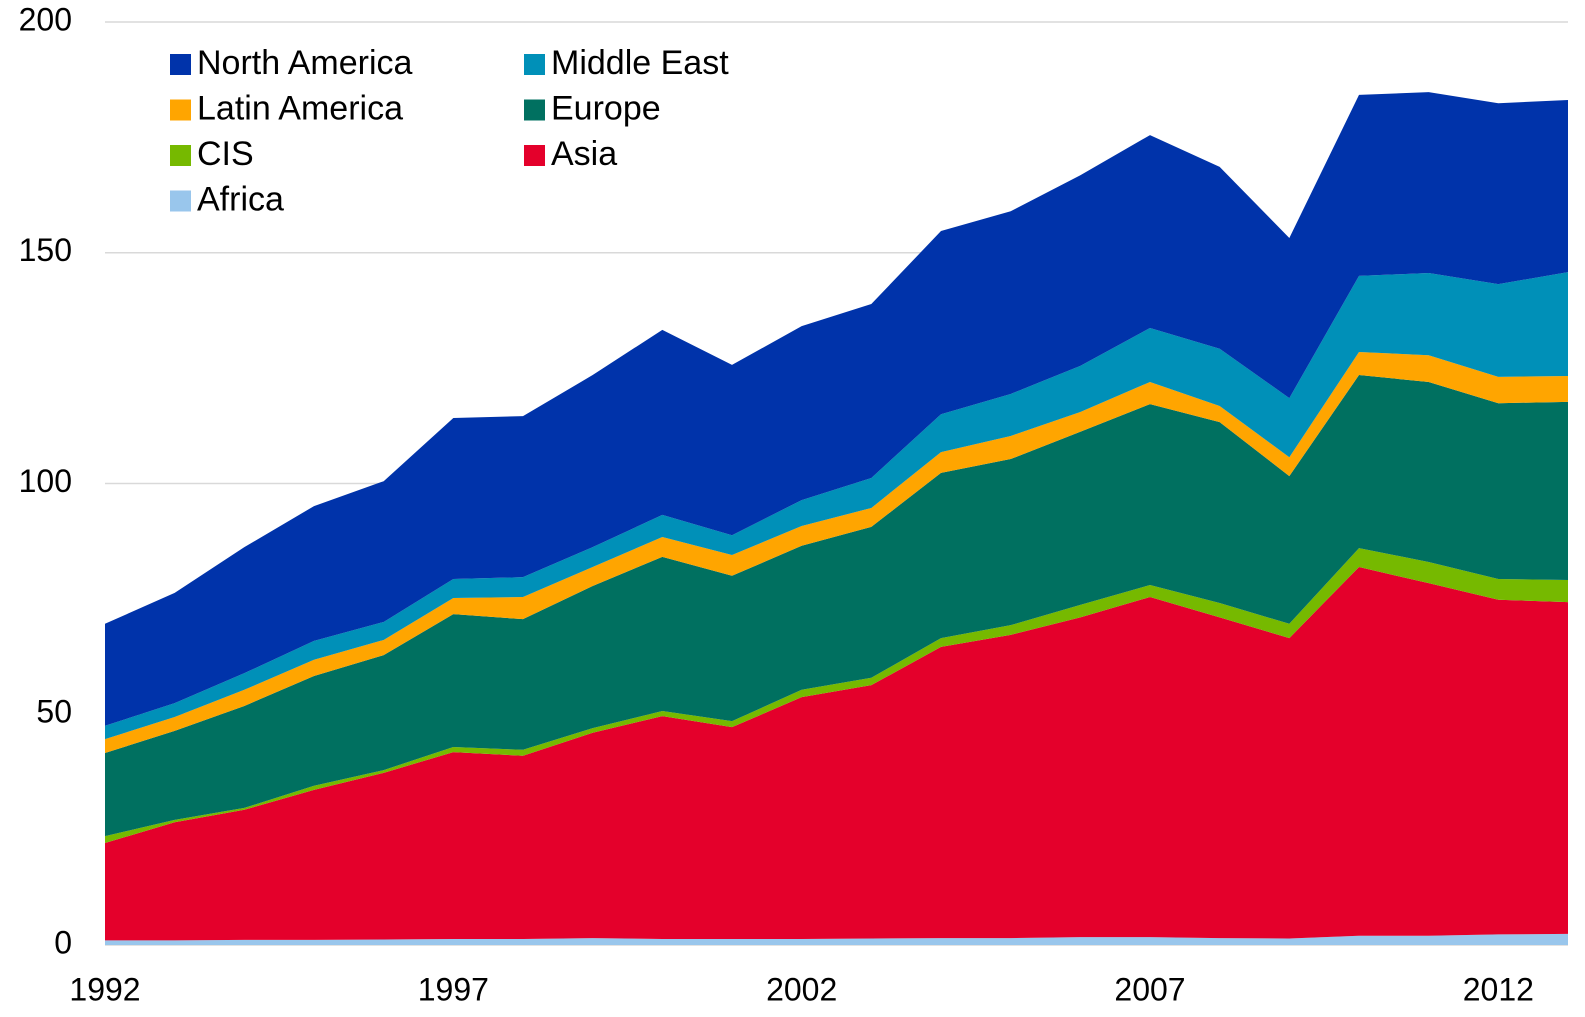  What do you see at coordinates (640, 63) in the screenshot?
I see `legend-label: Middle East` at bounding box center [640, 63].